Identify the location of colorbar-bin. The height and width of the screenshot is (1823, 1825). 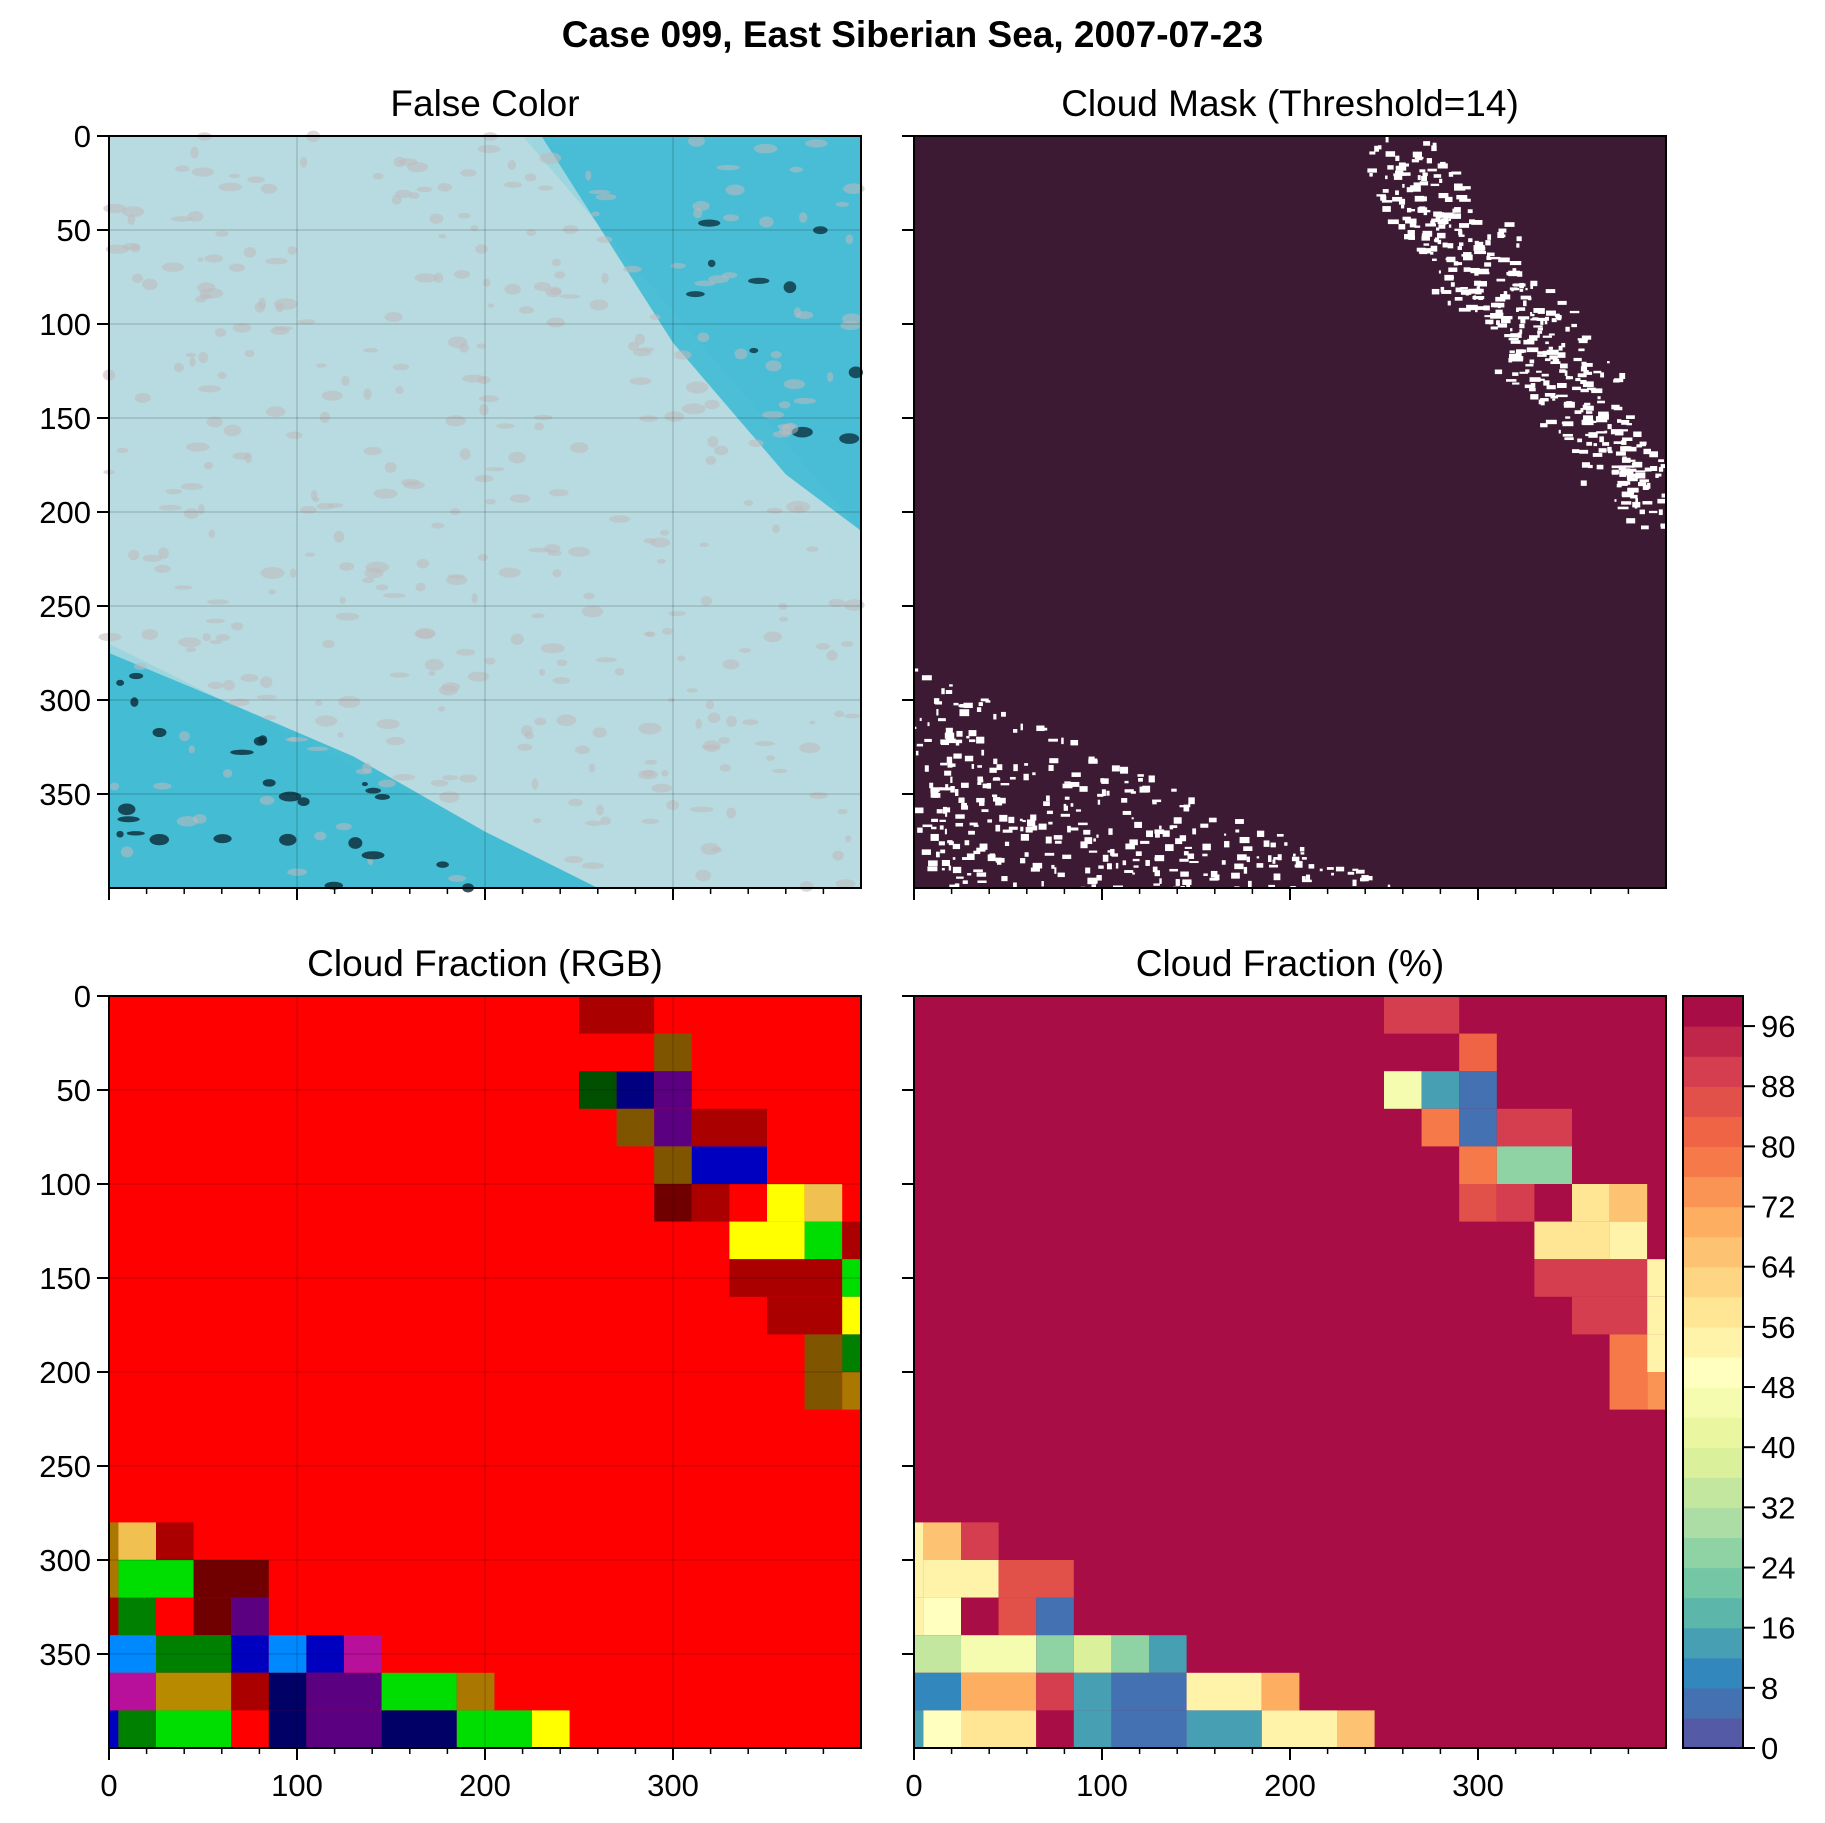
(1713, 1162).